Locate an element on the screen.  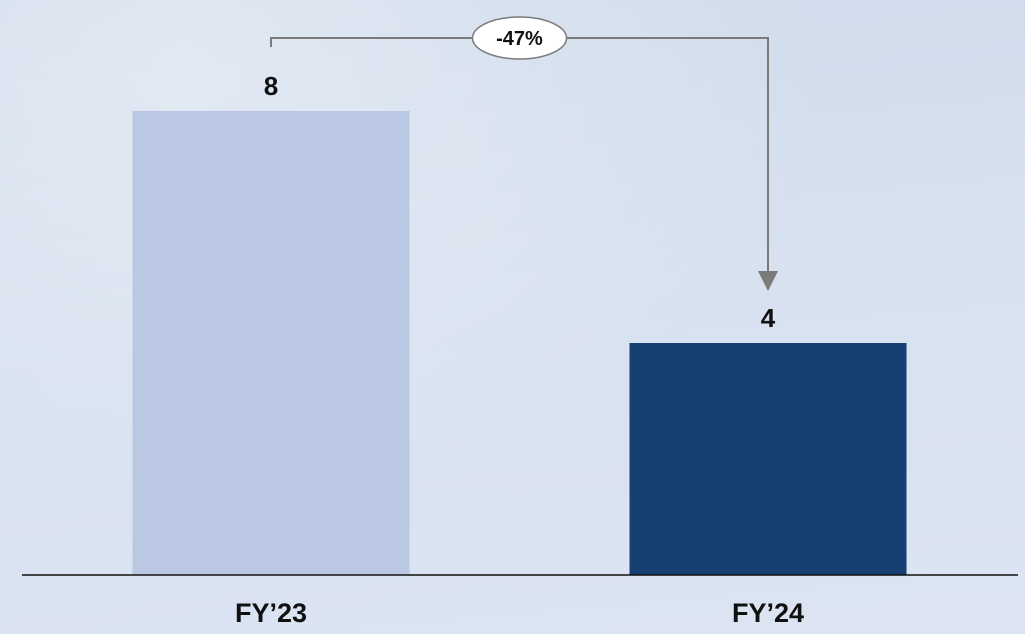
data-label-1: 4 is located at coordinates (768, 318).